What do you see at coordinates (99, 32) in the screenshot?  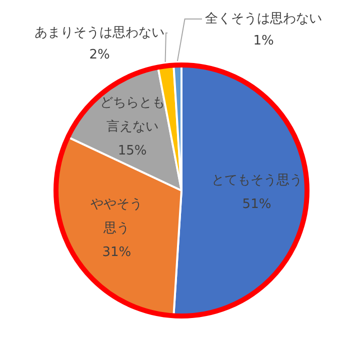 I see `slice-label: あまりそうは思わない` at bounding box center [99, 32].